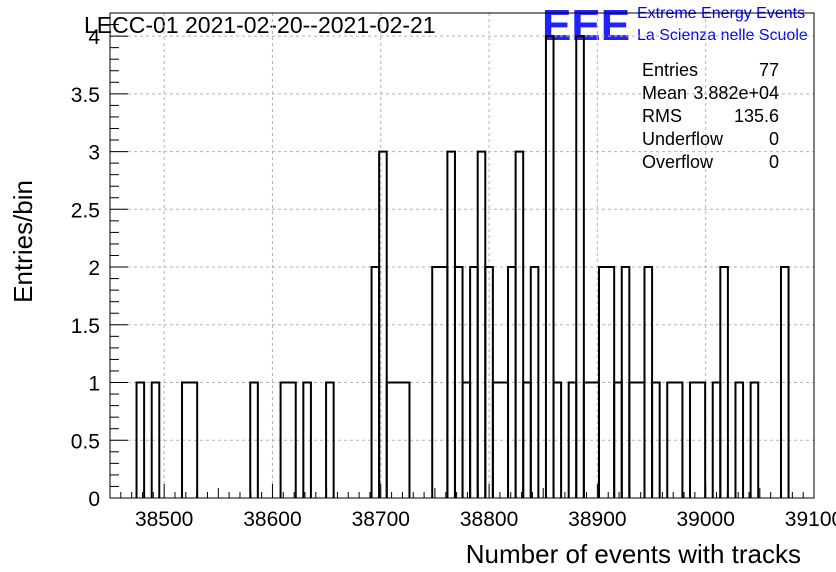 This screenshot has width=836, height=572. What do you see at coordinates (586, 25) in the screenshot?
I see `eee-logo-mark: EEE` at bounding box center [586, 25].